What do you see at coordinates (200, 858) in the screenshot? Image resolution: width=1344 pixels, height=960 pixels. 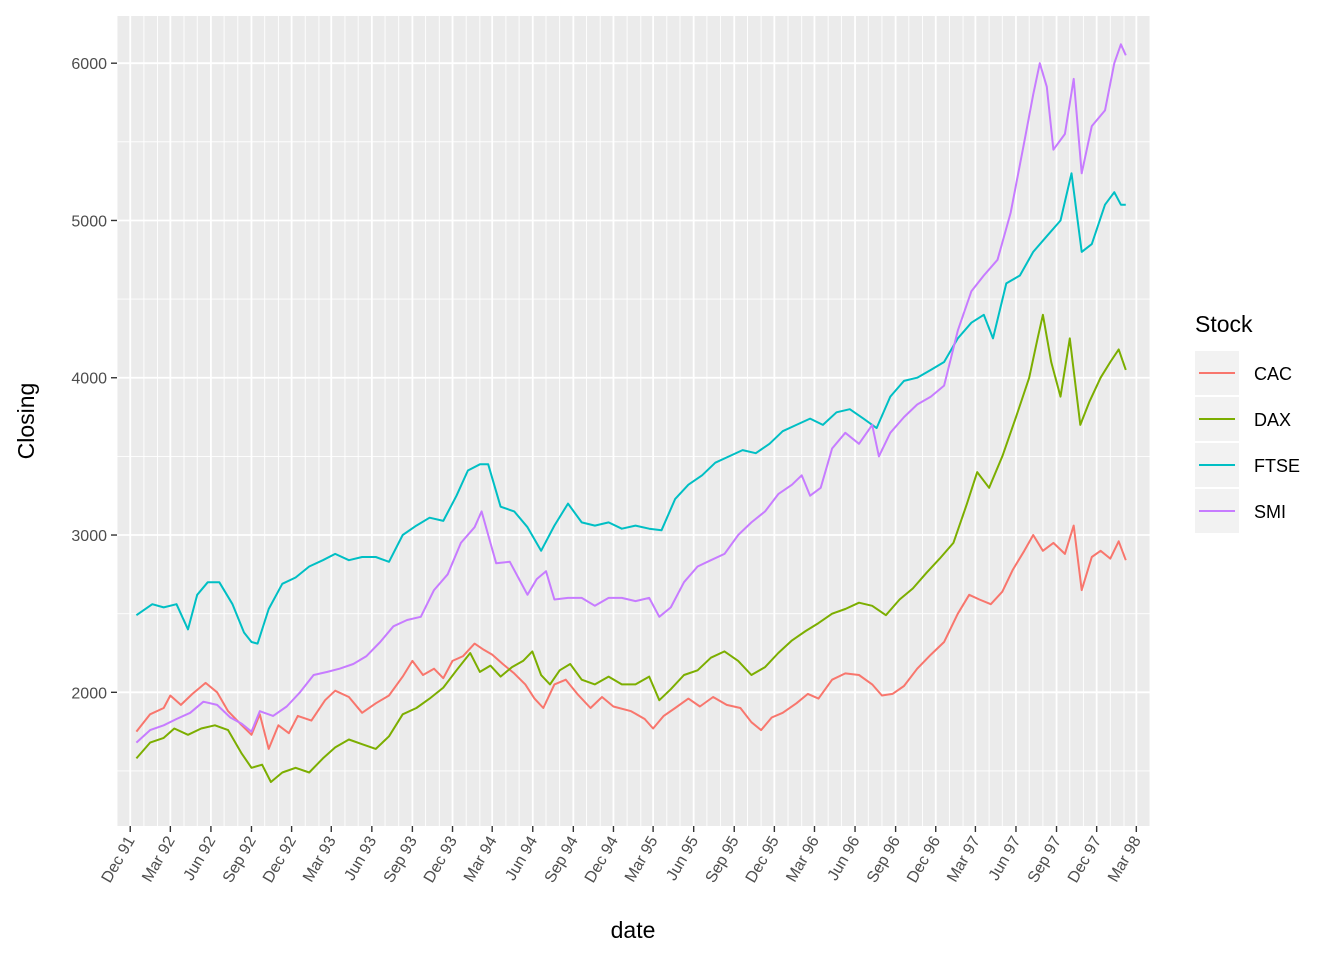 I see `x-tick-label: Jun 92` at bounding box center [200, 858].